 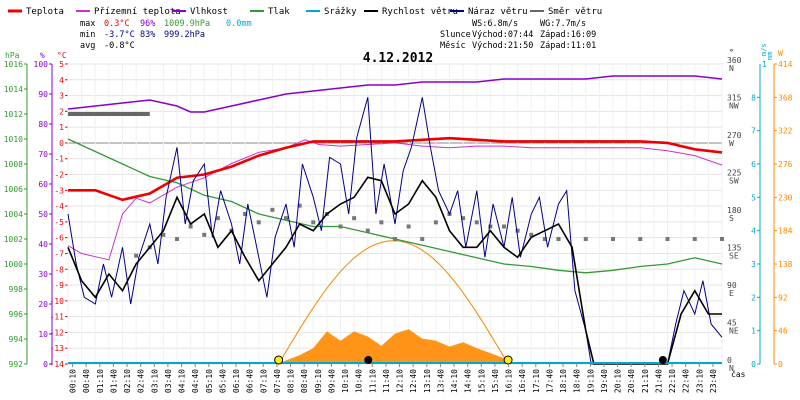 What do you see at coordinates (563, 381) in the screenshot?
I see `x-tick-label: 18:10` at bounding box center [563, 381].